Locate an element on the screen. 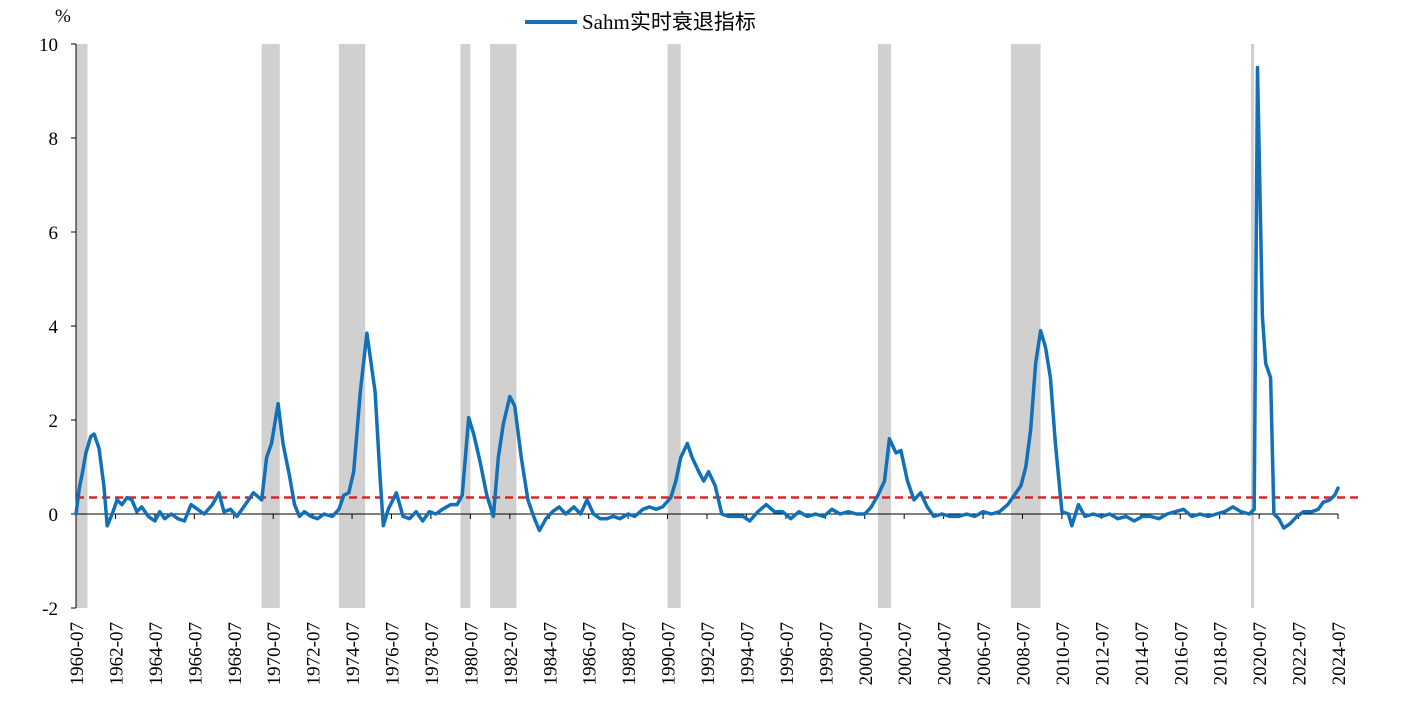  x-tick-label: 2010-07 is located at coordinates (1063, 653).